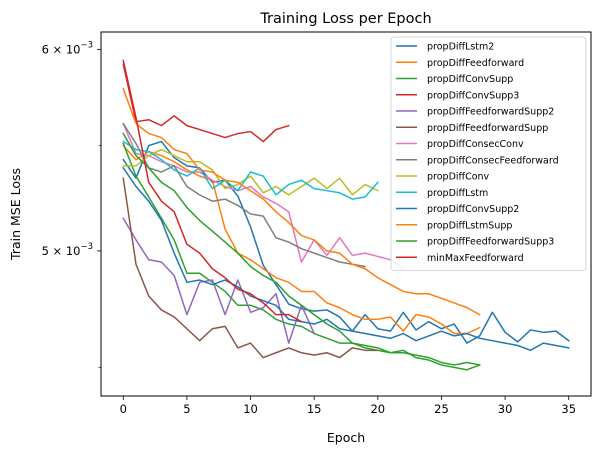 This screenshot has height=455, width=602. What do you see at coordinates (186, 409) in the screenshot?
I see `x-tick-label: 5` at bounding box center [186, 409].